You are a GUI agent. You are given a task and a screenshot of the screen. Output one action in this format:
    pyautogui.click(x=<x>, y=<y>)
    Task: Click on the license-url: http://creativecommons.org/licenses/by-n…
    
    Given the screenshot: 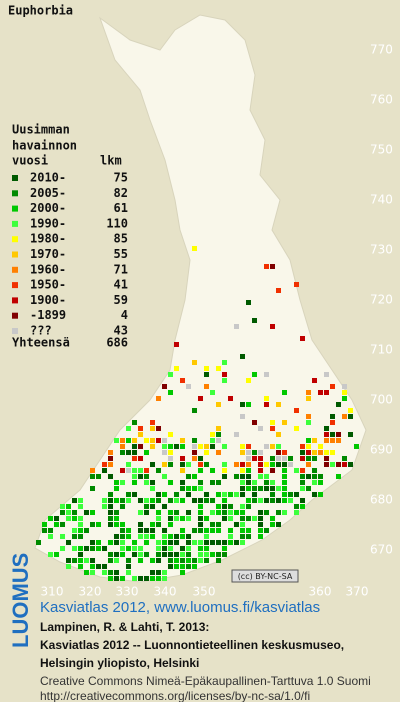 What is the action you would take?
    pyautogui.click(x=175, y=695)
    